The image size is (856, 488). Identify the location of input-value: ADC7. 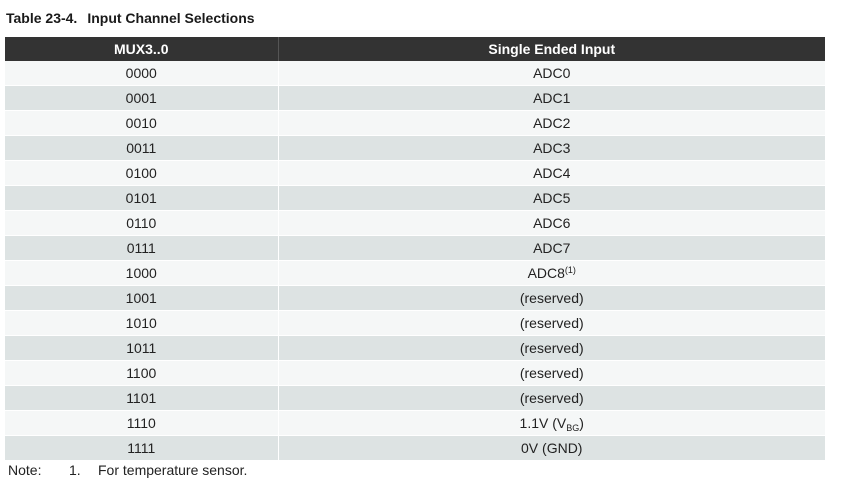
(552, 248).